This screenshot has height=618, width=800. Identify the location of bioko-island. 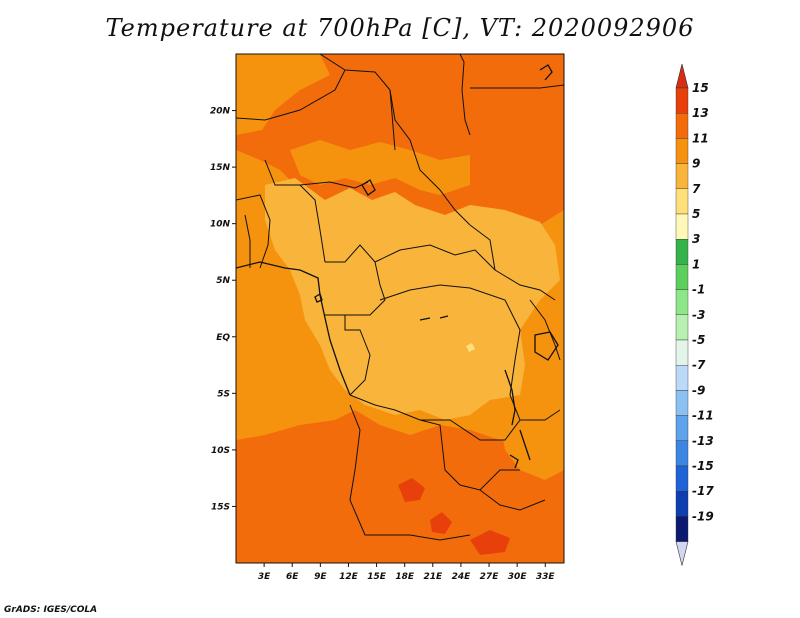
(318, 298).